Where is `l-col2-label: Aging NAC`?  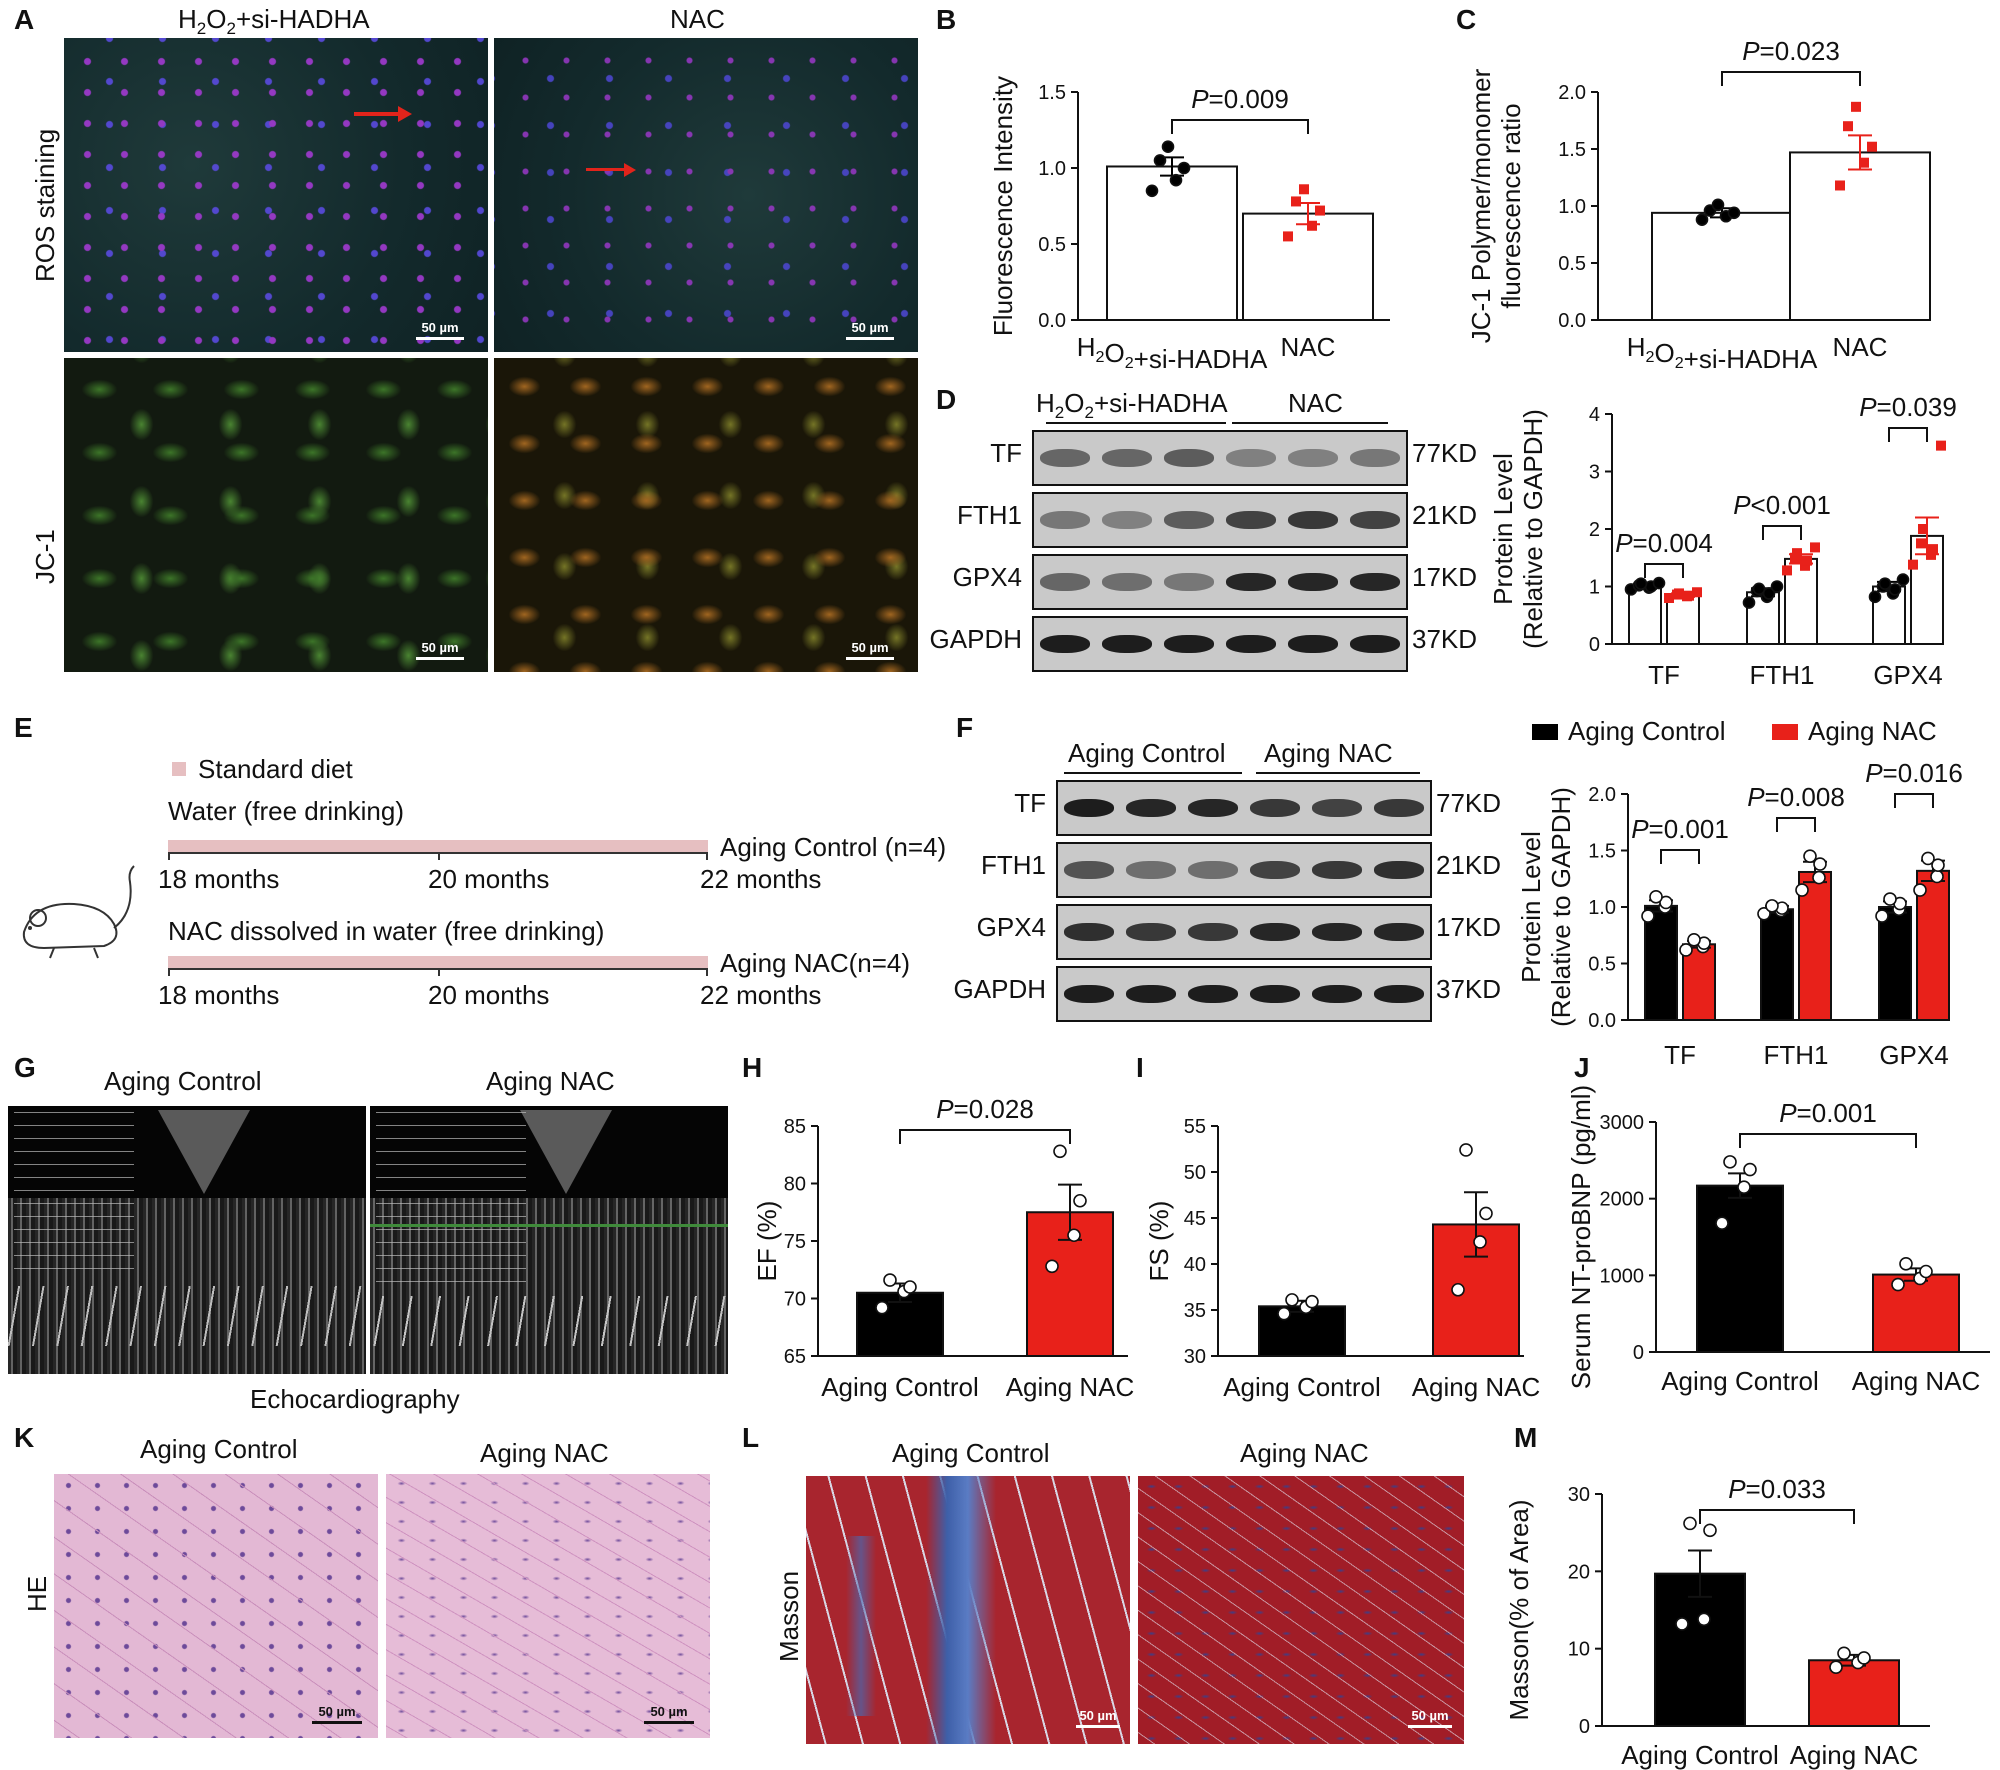 l-col2-label: Aging NAC is located at coordinates (1304, 1453).